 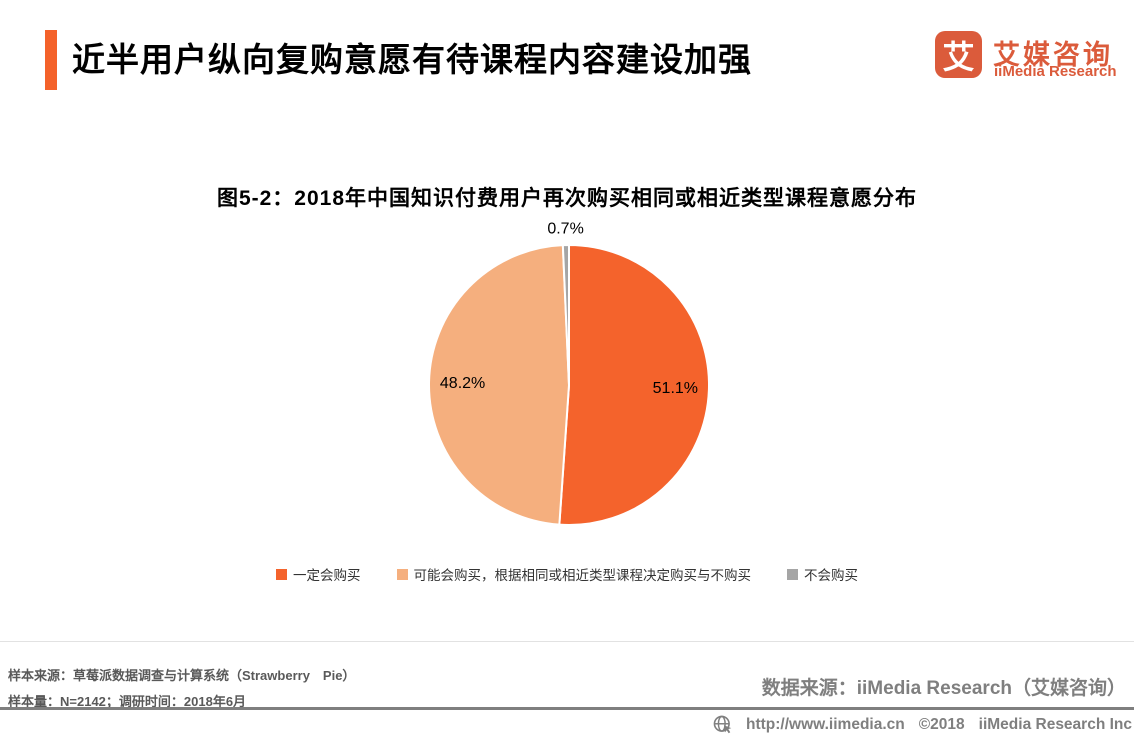 What do you see at coordinates (567, 641) in the screenshot?
I see `footer-divider-light` at bounding box center [567, 641].